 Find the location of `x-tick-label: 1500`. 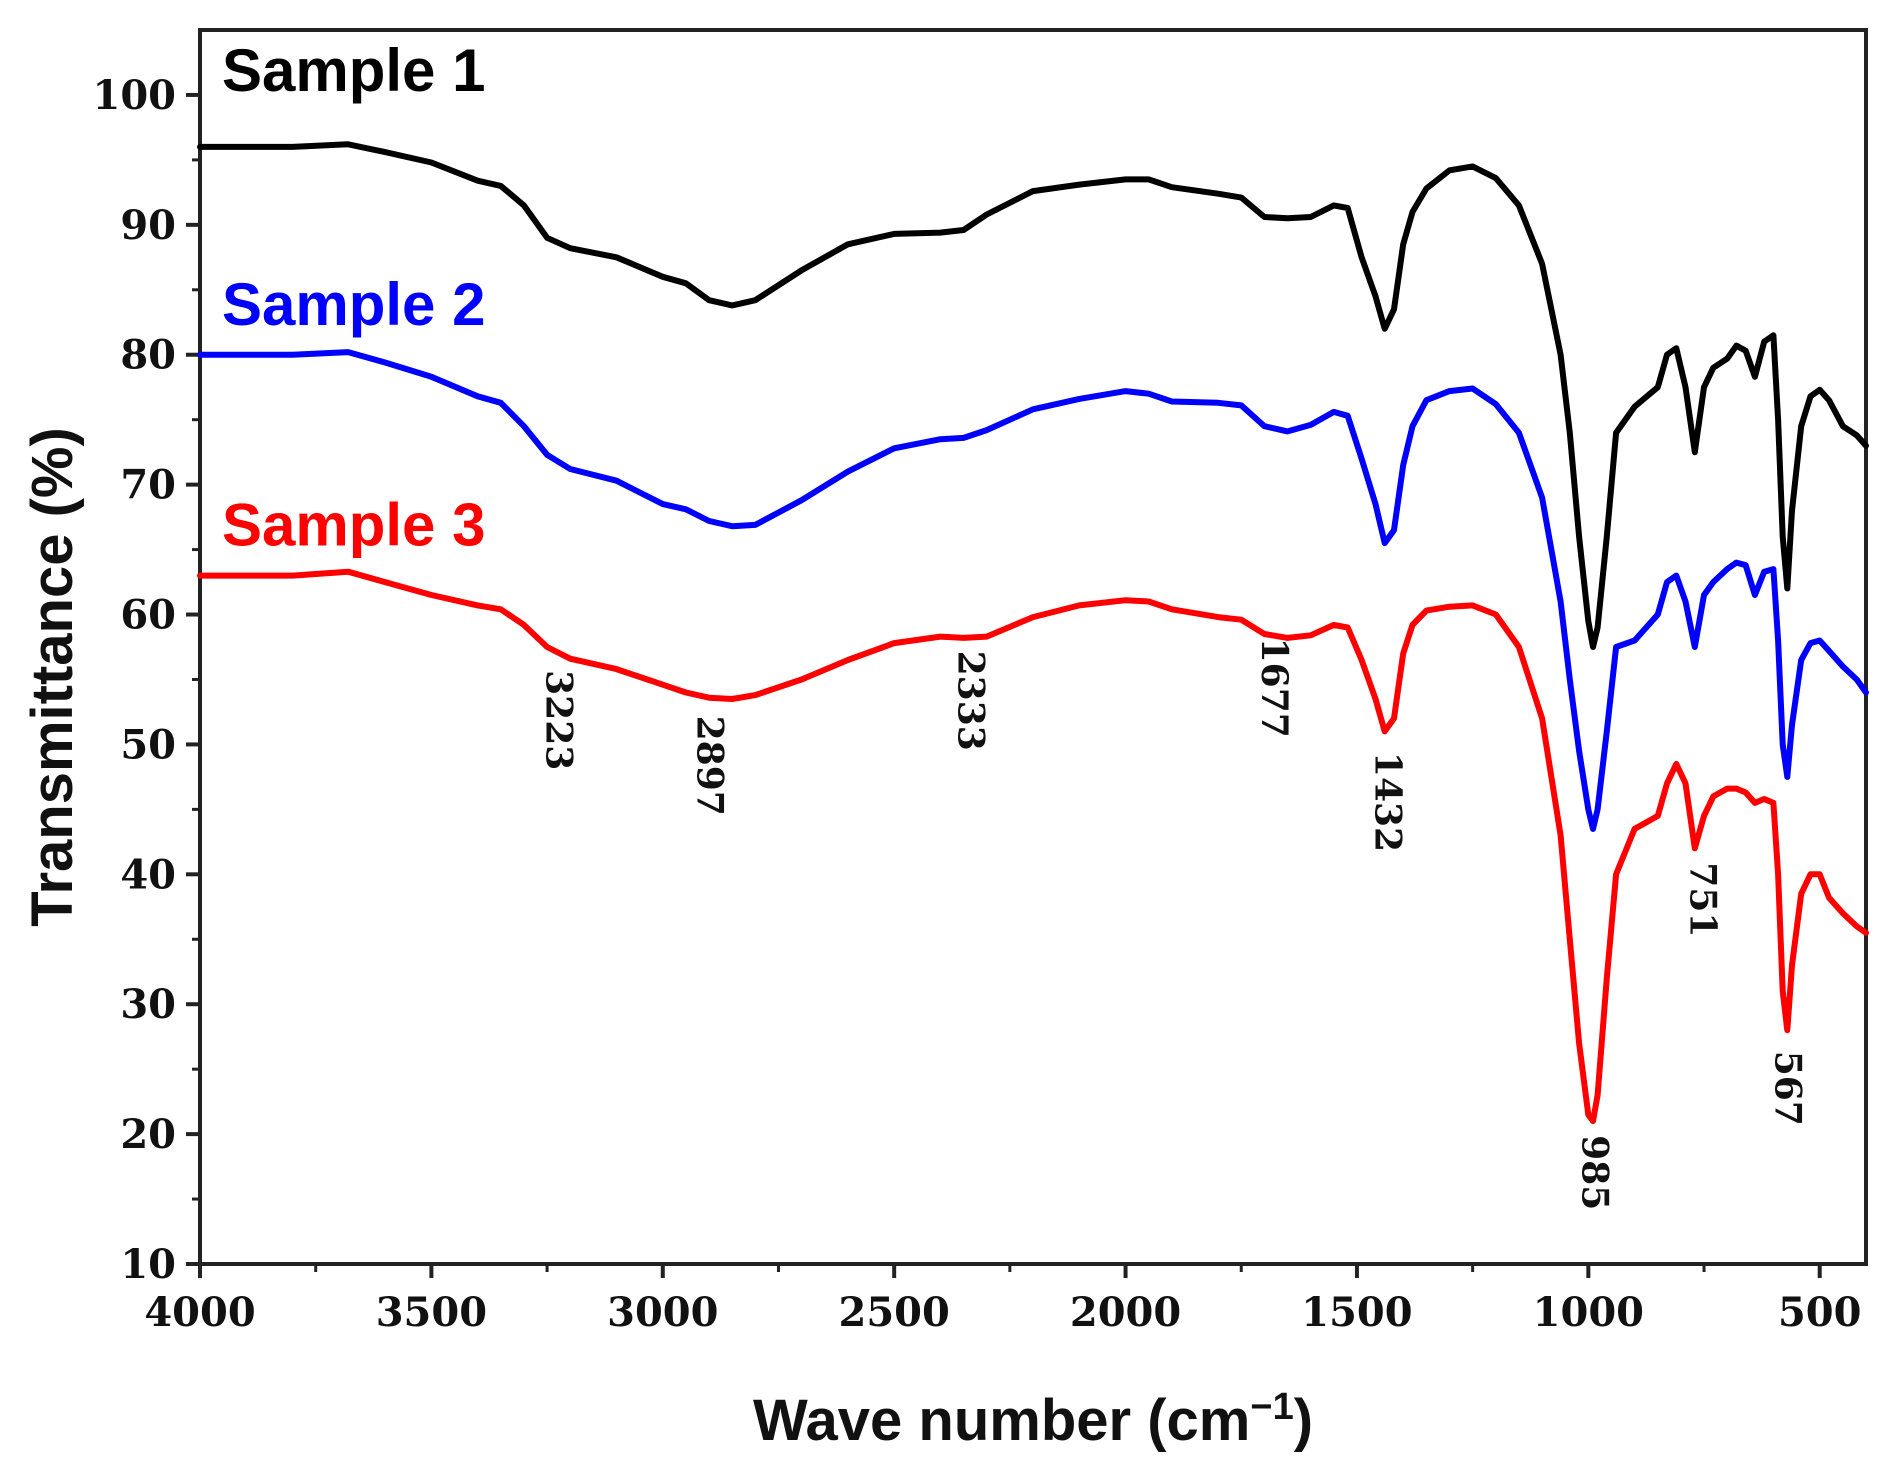

x-tick-label: 1500 is located at coordinates (1356, 1312).